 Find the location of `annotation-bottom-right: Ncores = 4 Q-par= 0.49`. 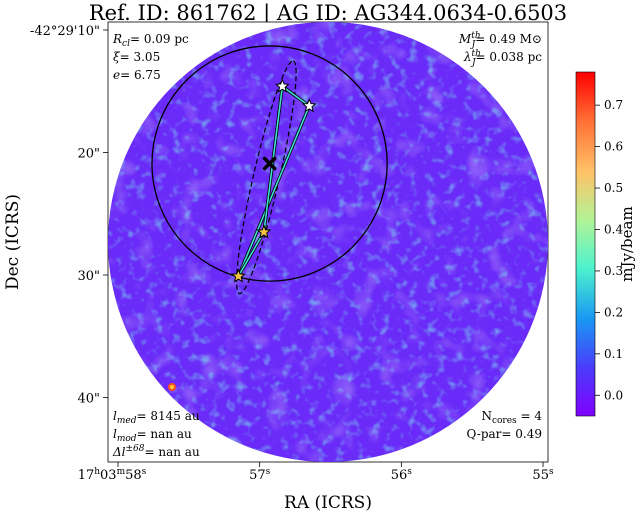

annotation-bottom-right: Ncores = 4 Q-par= 0.49 is located at coordinates (505, 425).